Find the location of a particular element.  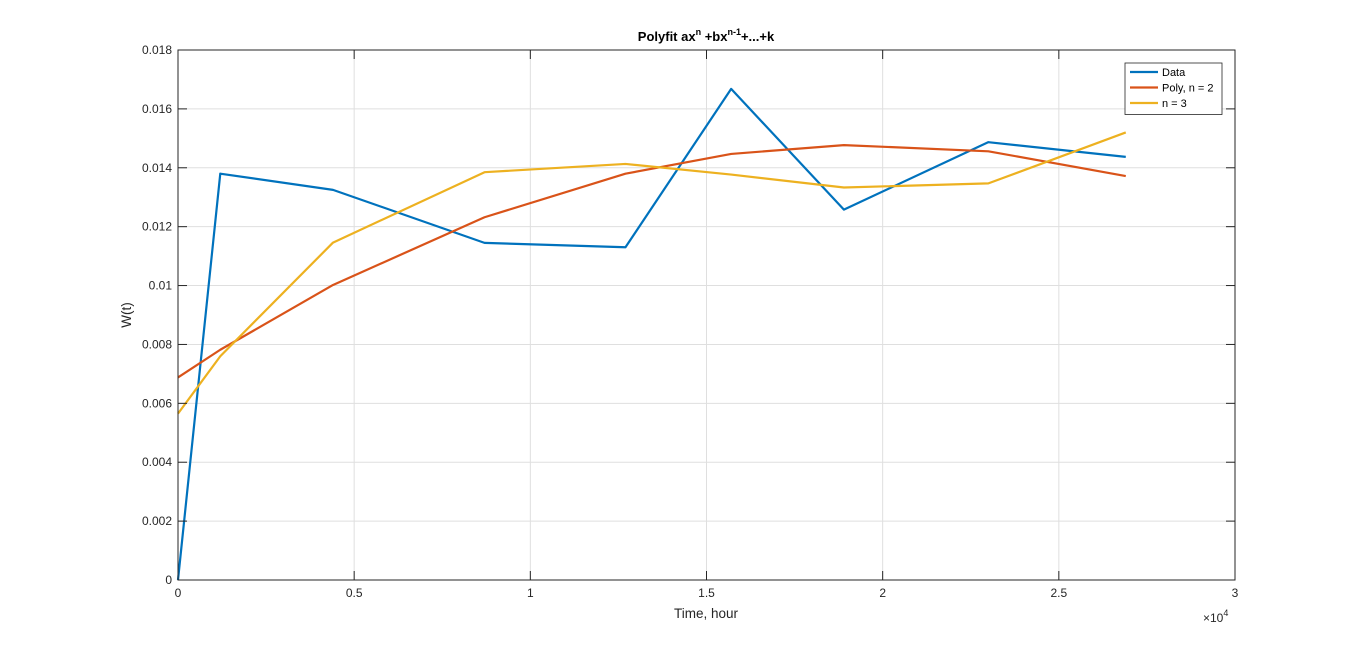

x-exponent-base: ×10 is located at coordinates (1213, 618).